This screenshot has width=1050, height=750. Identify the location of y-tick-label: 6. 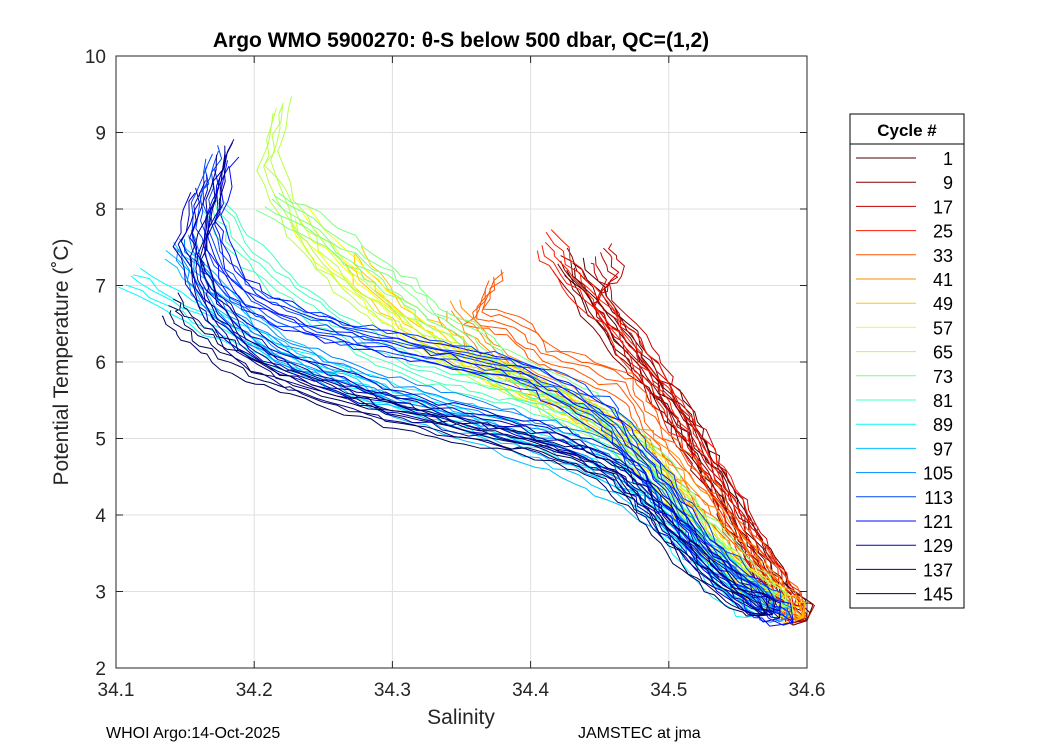
(100, 363).